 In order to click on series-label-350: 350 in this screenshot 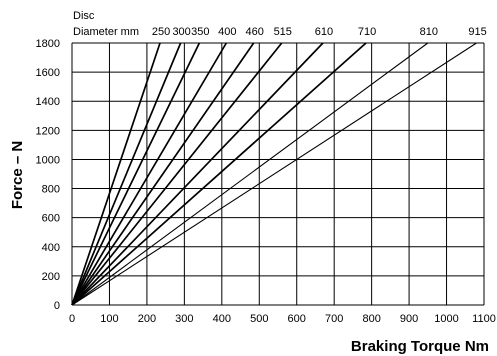, I will do `click(200, 32)`.